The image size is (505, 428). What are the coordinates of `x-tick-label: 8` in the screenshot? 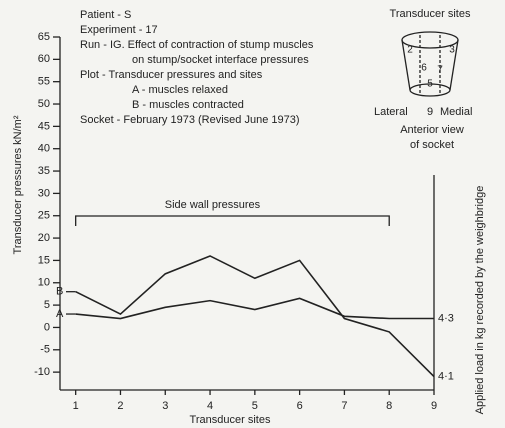 It's located at (389, 406).